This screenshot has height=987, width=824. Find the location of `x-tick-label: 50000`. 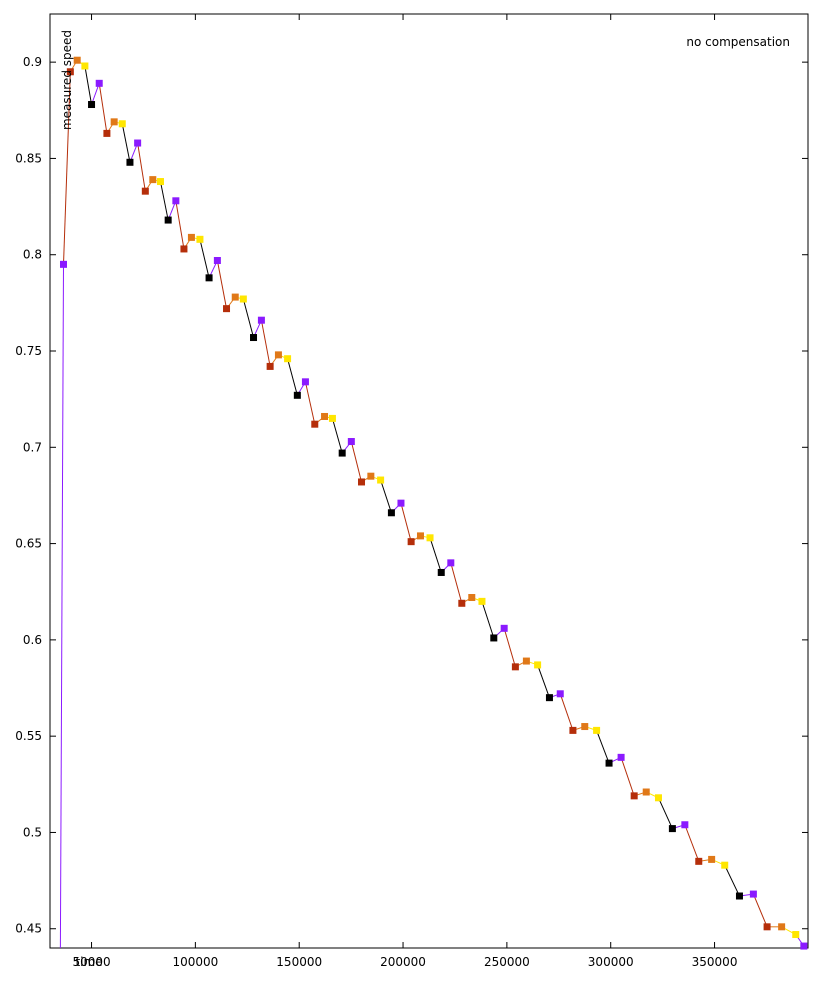

x-tick-label: 50000 is located at coordinates (91, 962).